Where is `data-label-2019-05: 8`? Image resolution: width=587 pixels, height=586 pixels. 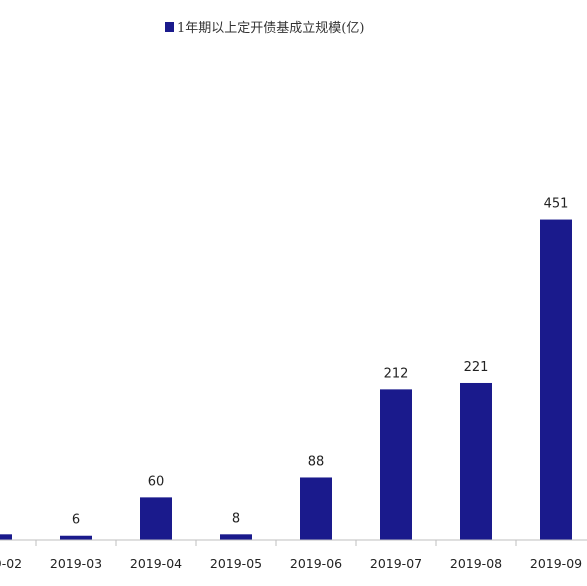 data-label-2019-05: 8 is located at coordinates (236, 518).